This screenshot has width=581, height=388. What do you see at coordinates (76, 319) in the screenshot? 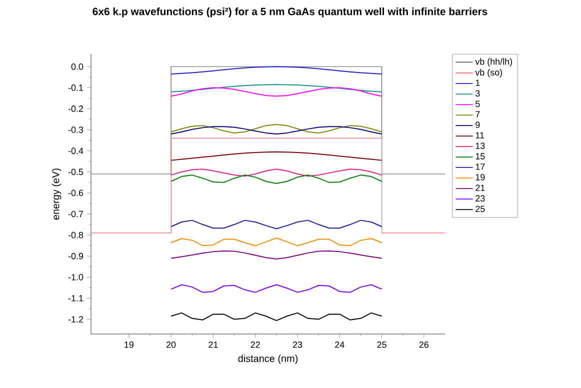
I see `y-tick-label: -1.2` at bounding box center [76, 319].